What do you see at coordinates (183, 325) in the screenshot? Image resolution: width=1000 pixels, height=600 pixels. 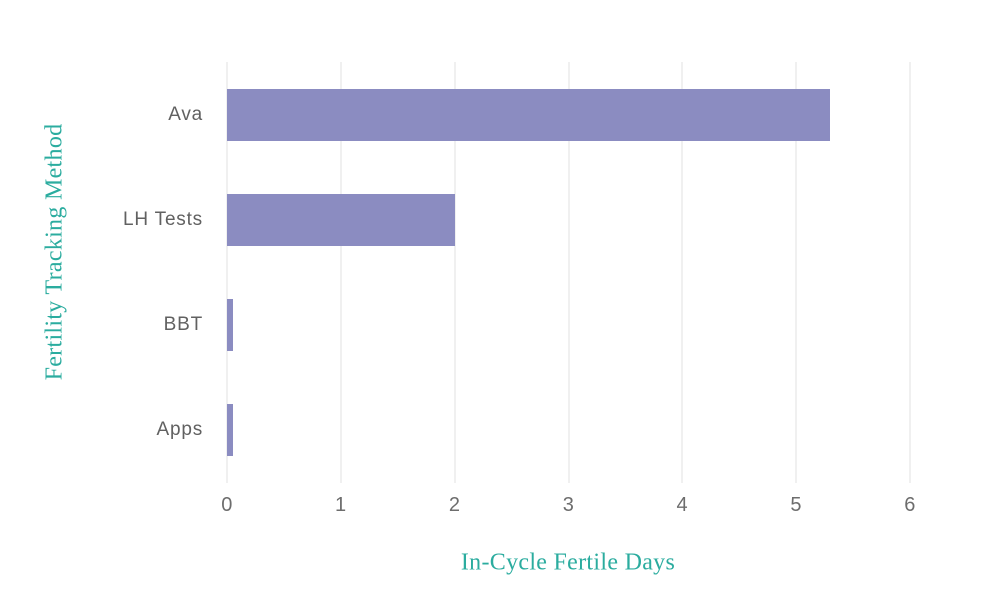 I see `category-label: BBT` at bounding box center [183, 325].